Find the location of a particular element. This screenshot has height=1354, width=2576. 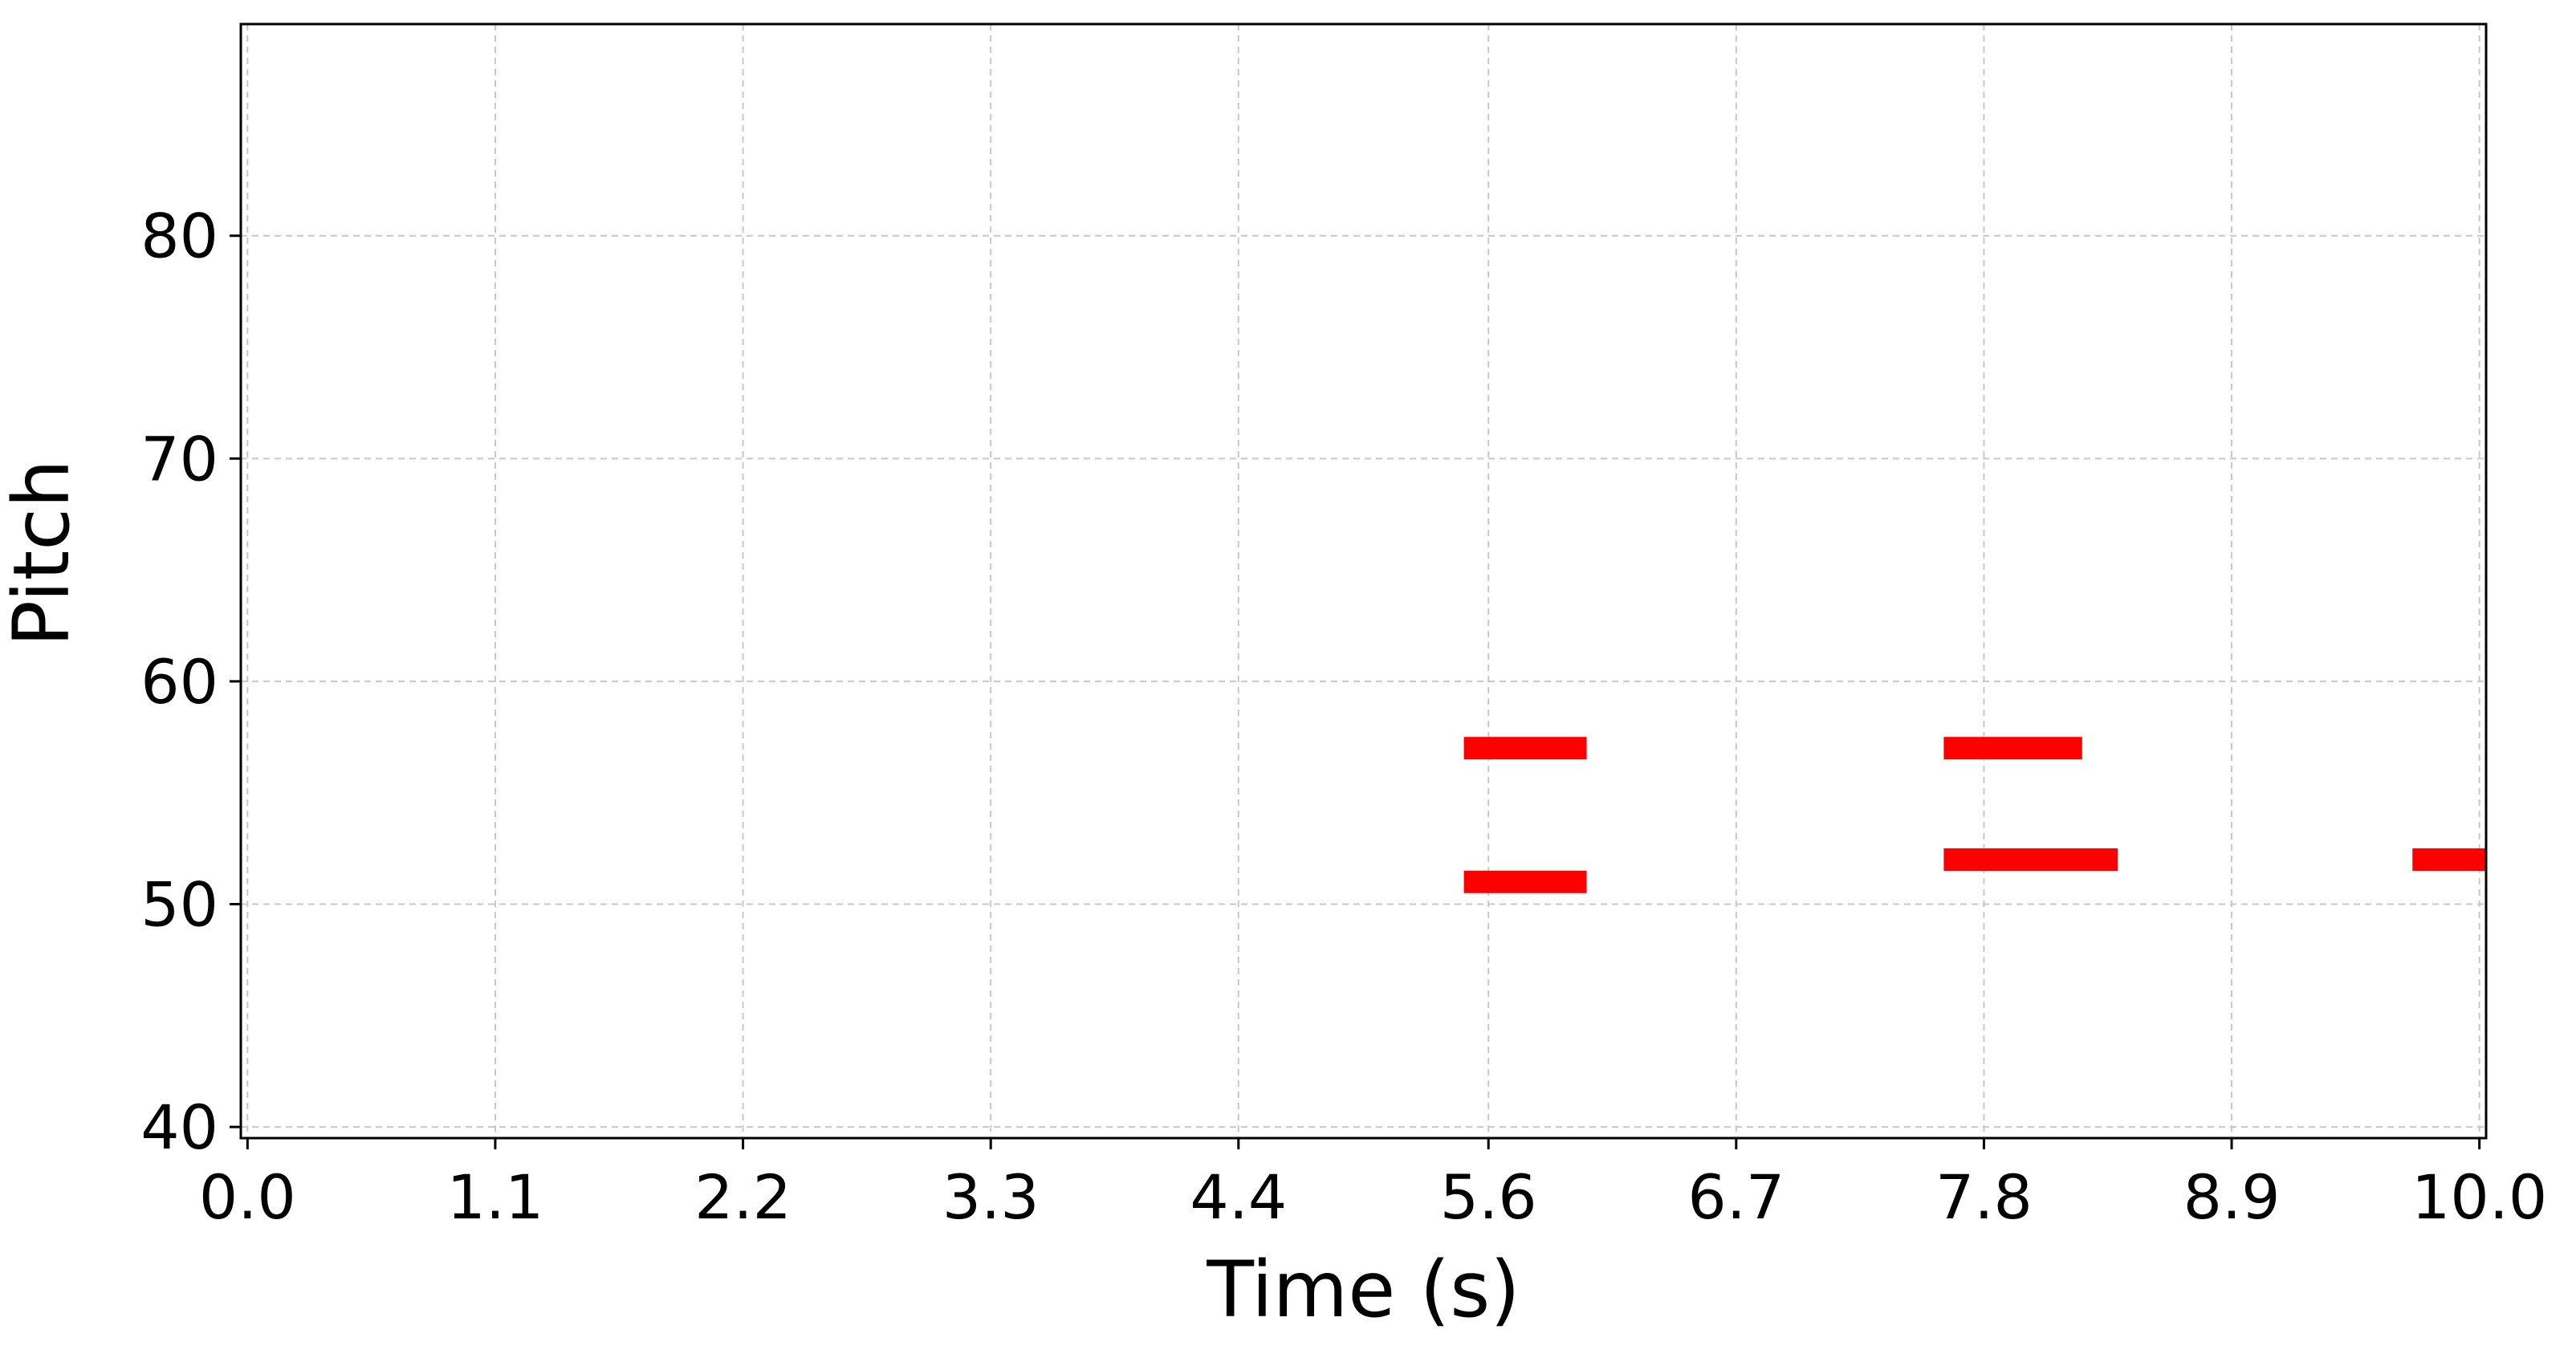

y-axis-ticks: 40 50 60 70 80 is located at coordinates (190, 682).